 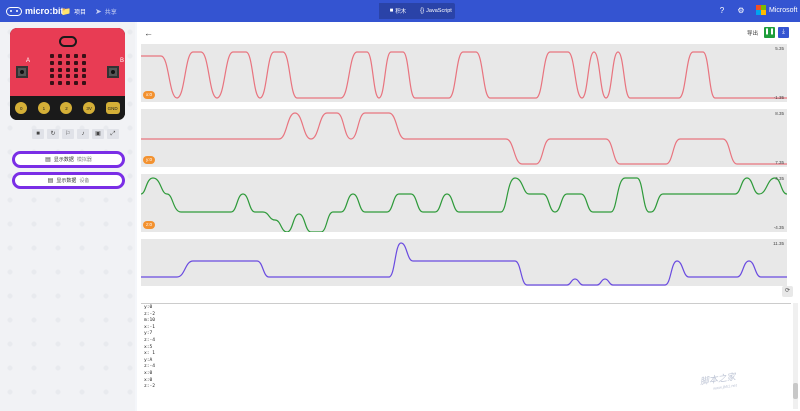 I want to click on console-scrollbar, so click(x=795, y=356).